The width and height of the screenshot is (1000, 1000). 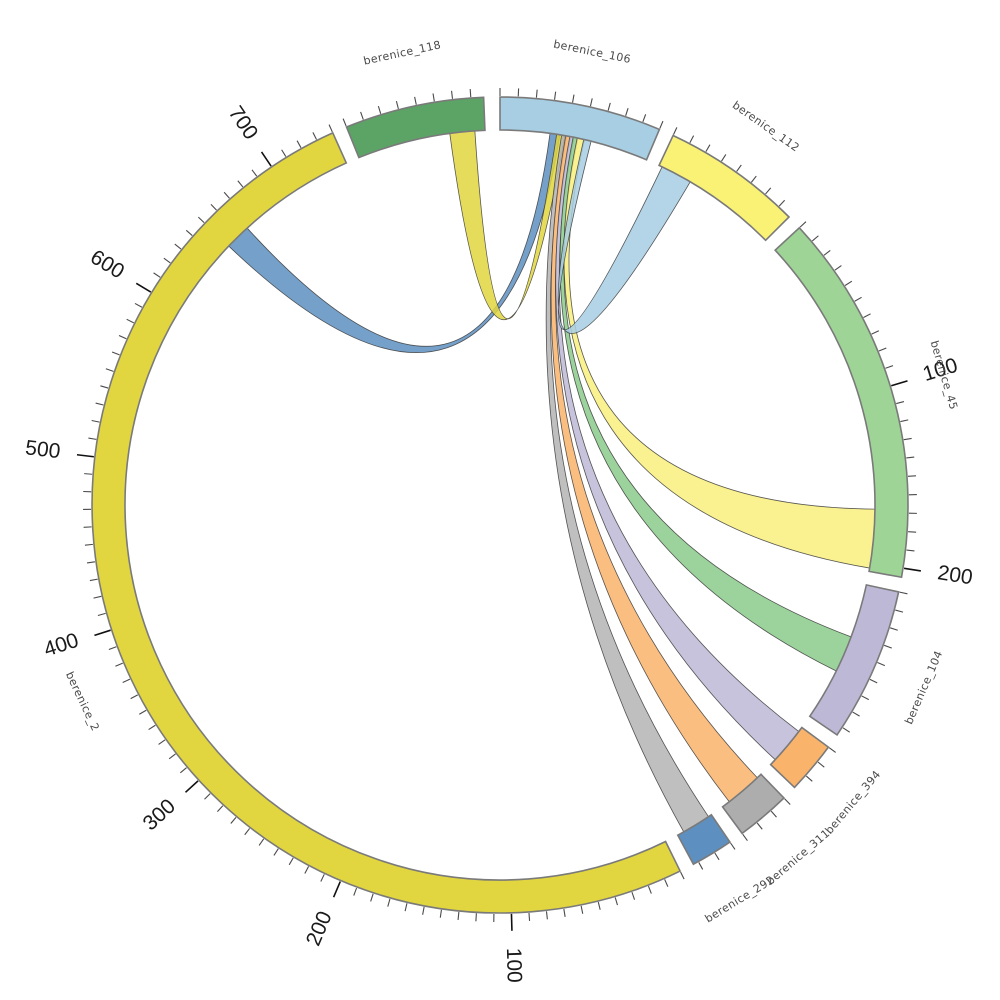 What do you see at coordinates (853, 802) in the screenshot?
I see `sector-label-berenice_394: berenice_394` at bounding box center [853, 802].